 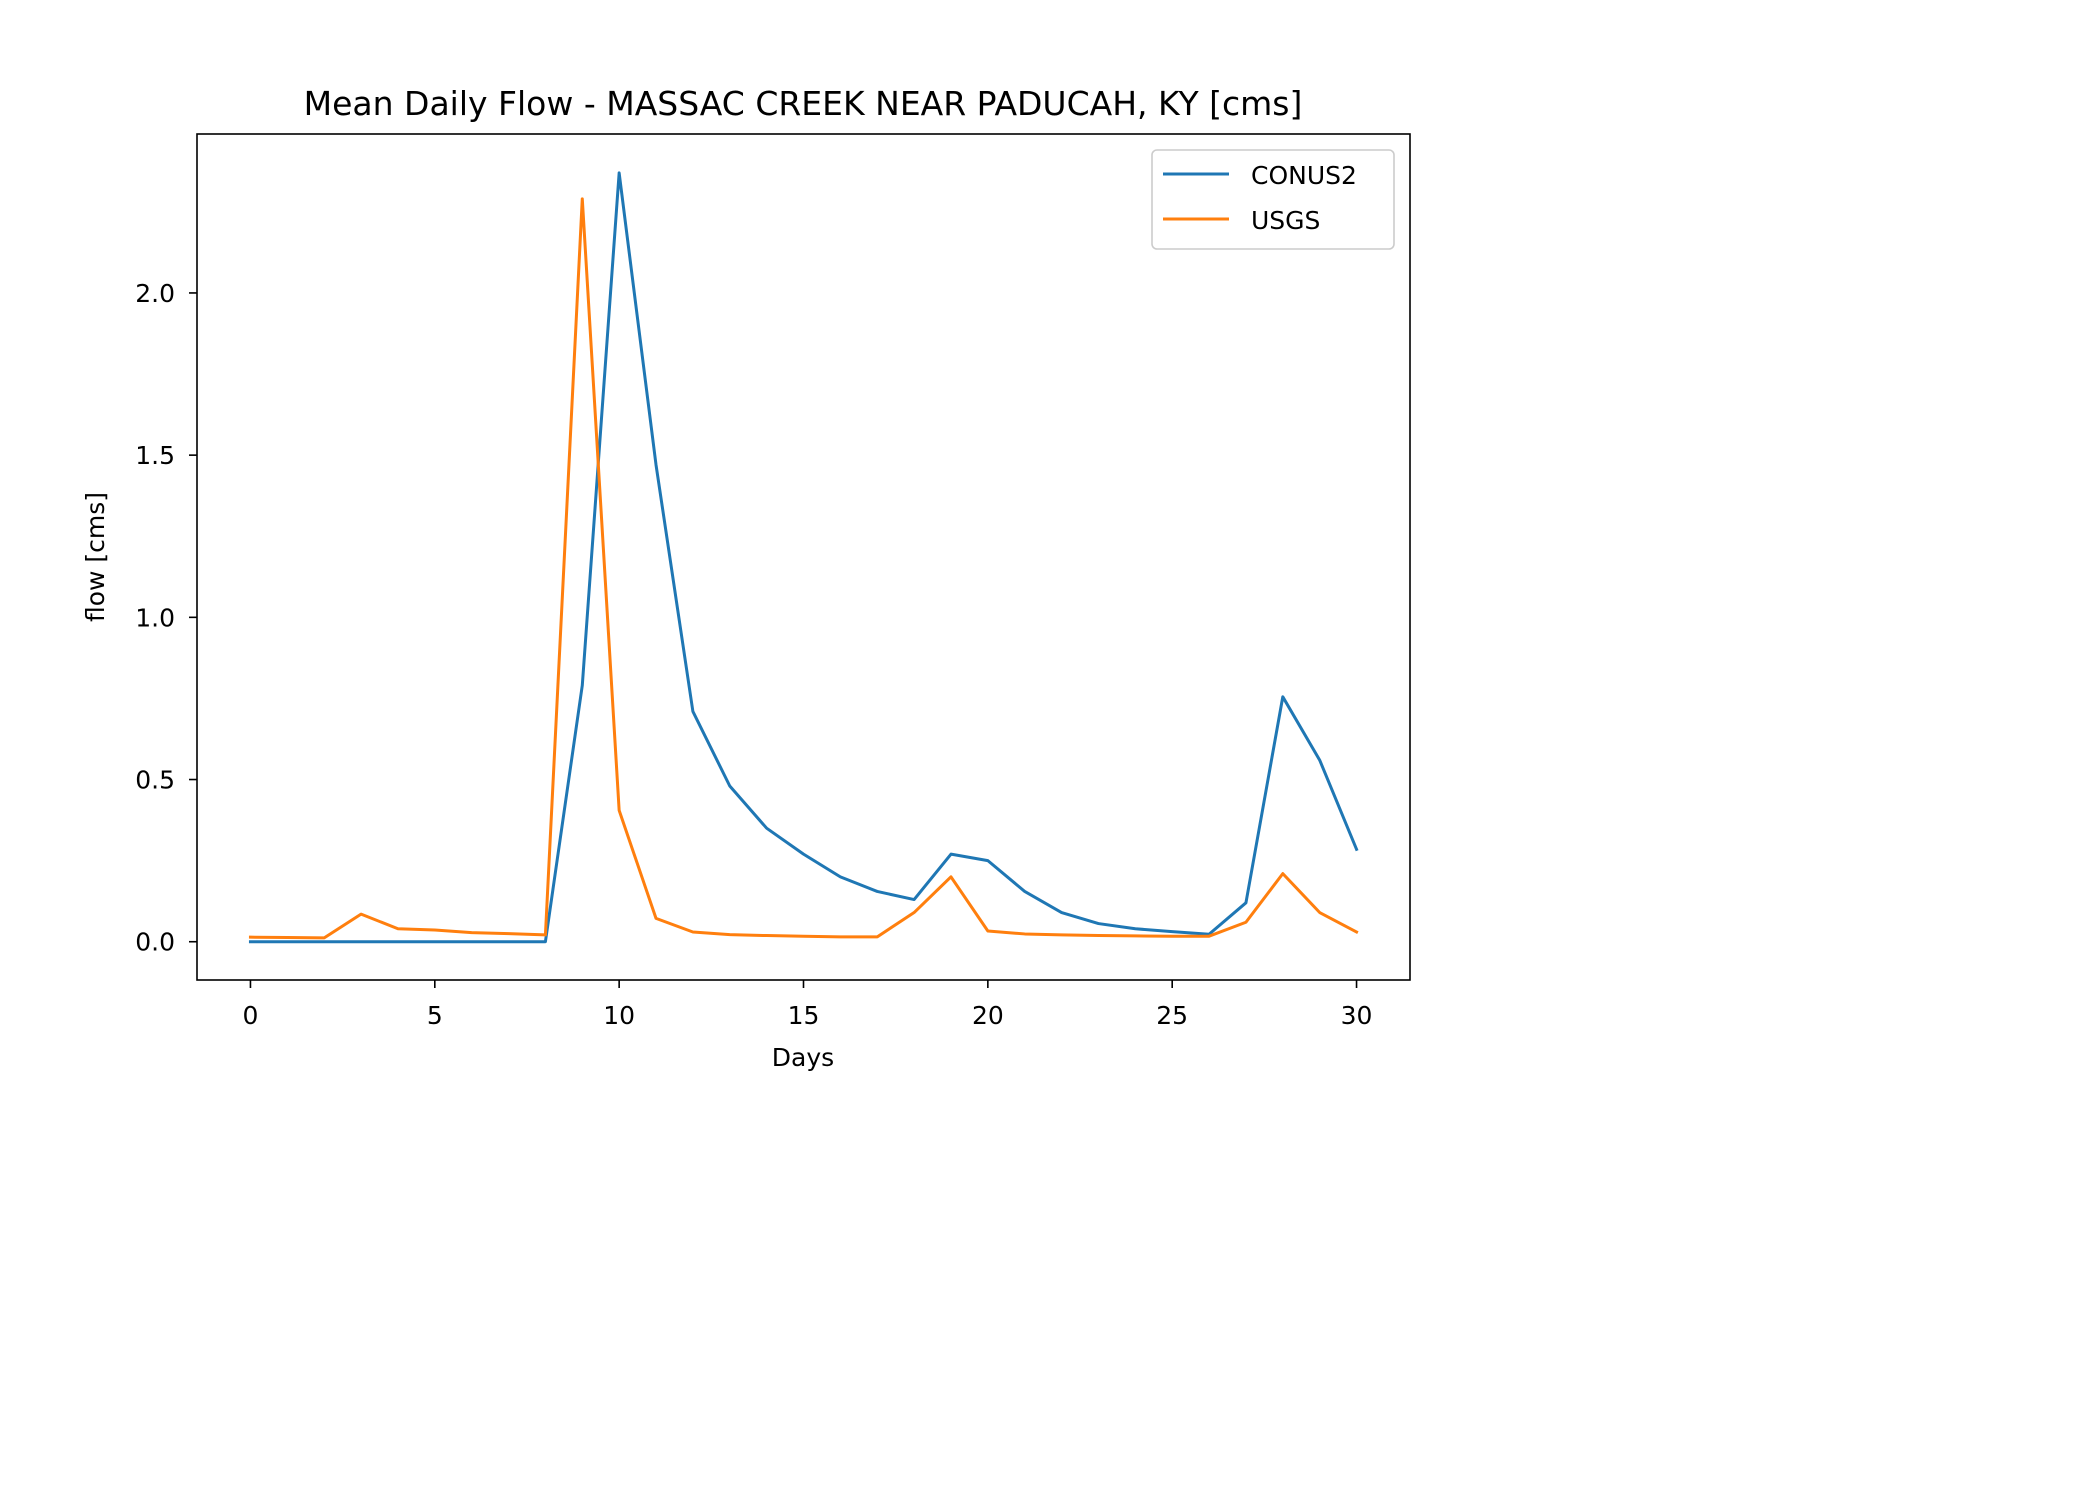 What do you see at coordinates (619, 1015) in the screenshot?
I see `x-tick-label: 10` at bounding box center [619, 1015].